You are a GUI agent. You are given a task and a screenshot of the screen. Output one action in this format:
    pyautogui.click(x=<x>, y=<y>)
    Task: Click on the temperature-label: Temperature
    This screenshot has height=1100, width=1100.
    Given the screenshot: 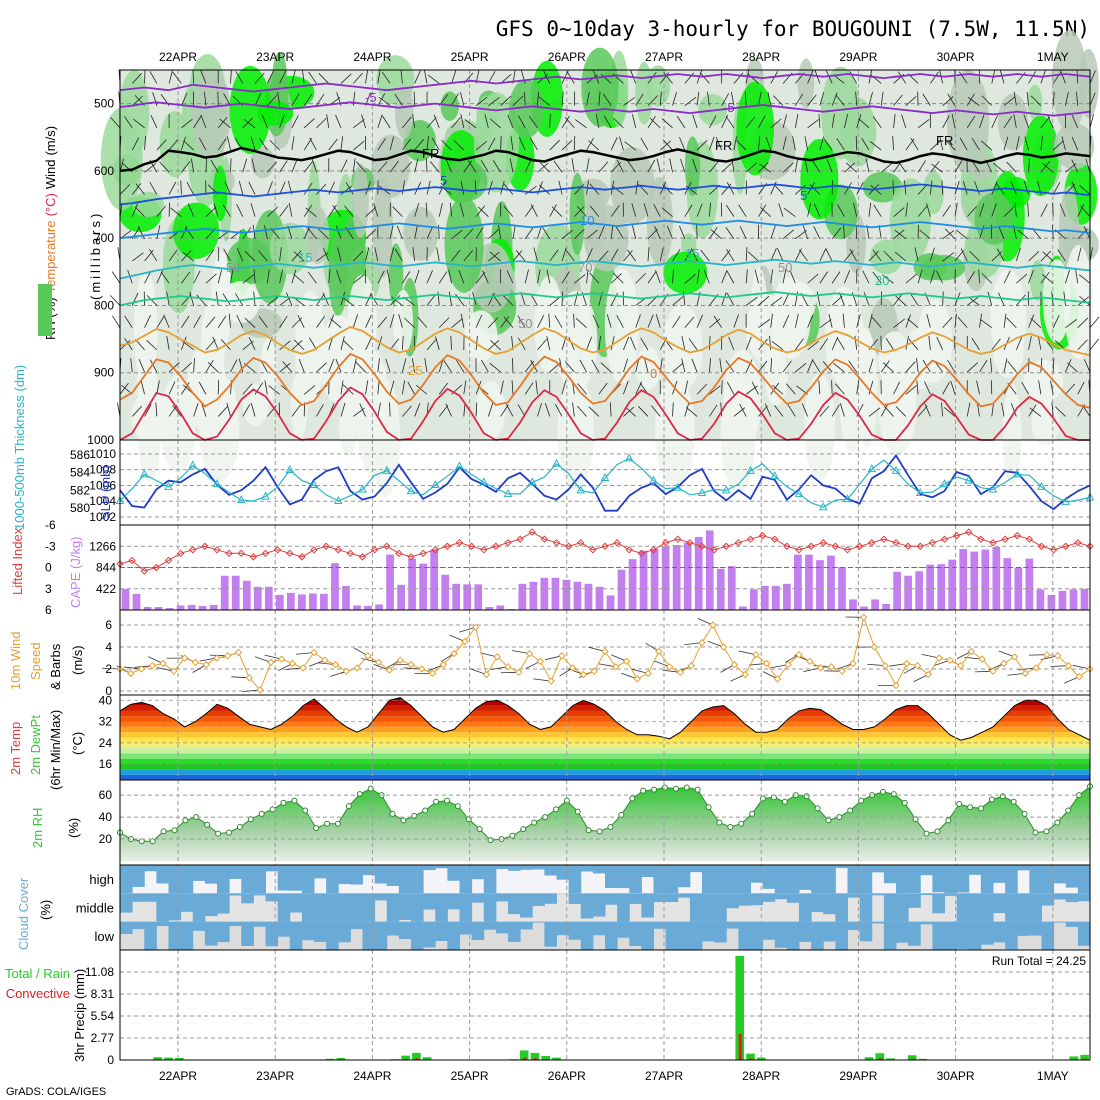 What is the action you would take?
    pyautogui.click(x=50, y=256)
    